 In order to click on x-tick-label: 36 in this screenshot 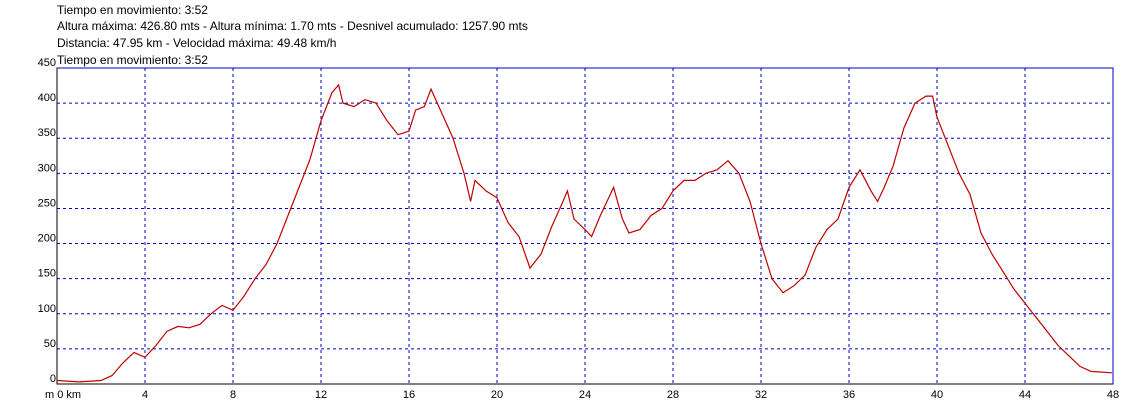, I will do `click(849, 395)`.